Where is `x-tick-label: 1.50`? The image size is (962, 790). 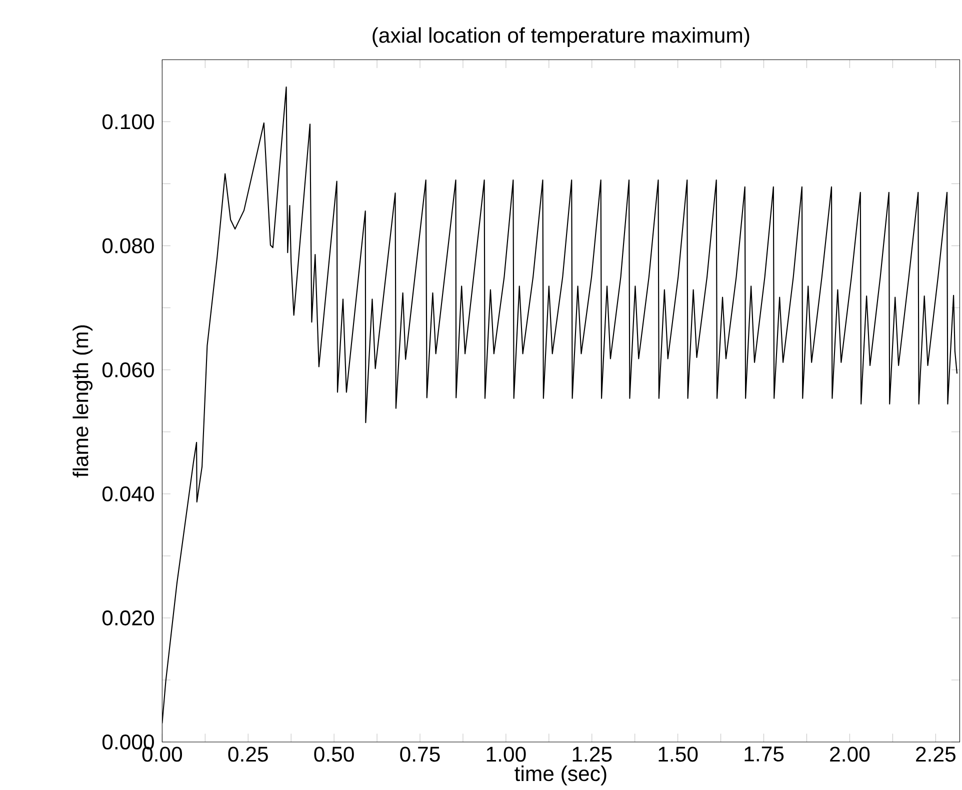 x-tick-label: 1.50 is located at coordinates (678, 754).